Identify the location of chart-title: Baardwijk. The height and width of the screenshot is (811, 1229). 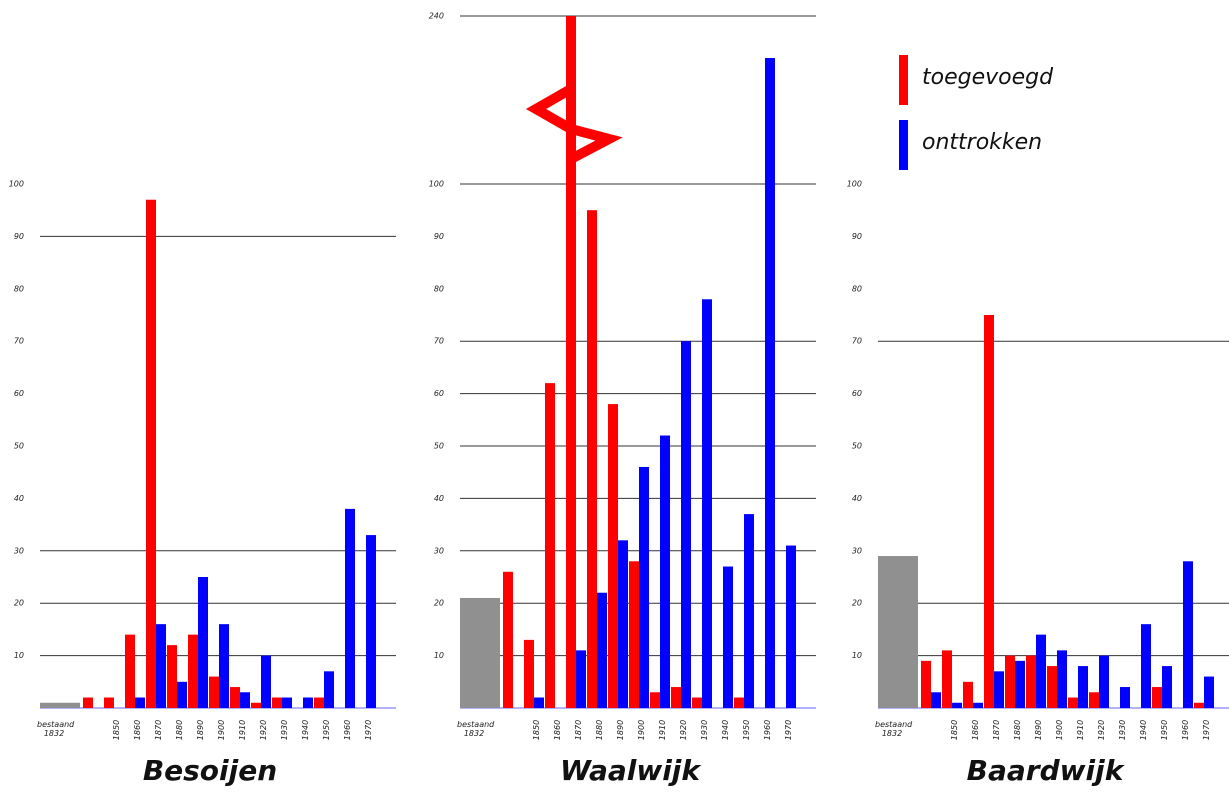
(1046, 770).